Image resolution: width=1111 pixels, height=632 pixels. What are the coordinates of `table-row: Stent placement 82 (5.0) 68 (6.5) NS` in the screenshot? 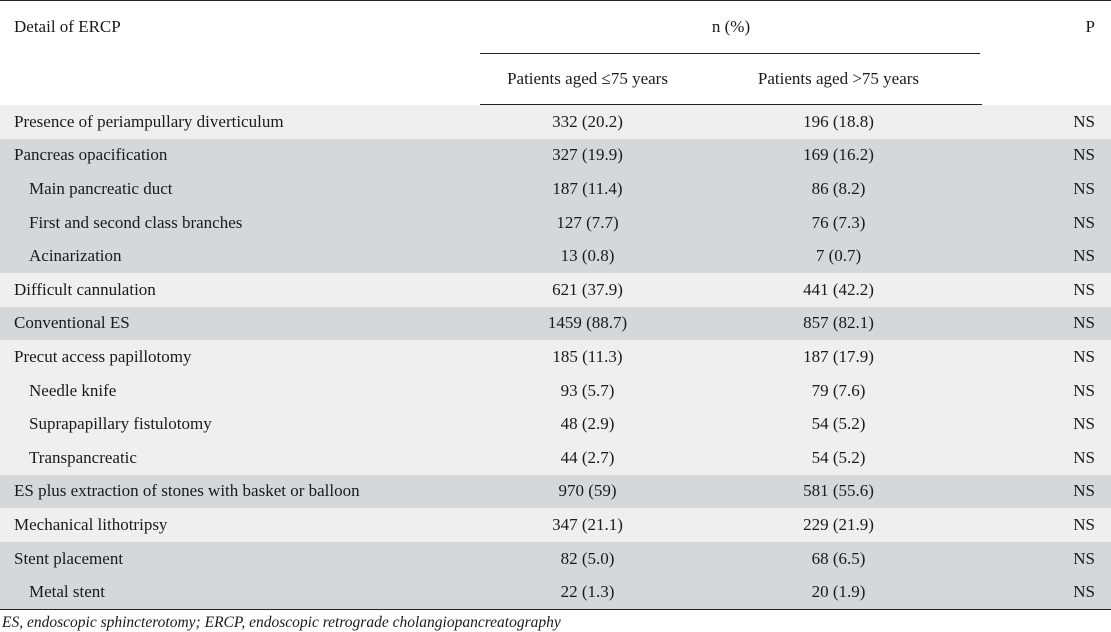 It's located at (555, 558).